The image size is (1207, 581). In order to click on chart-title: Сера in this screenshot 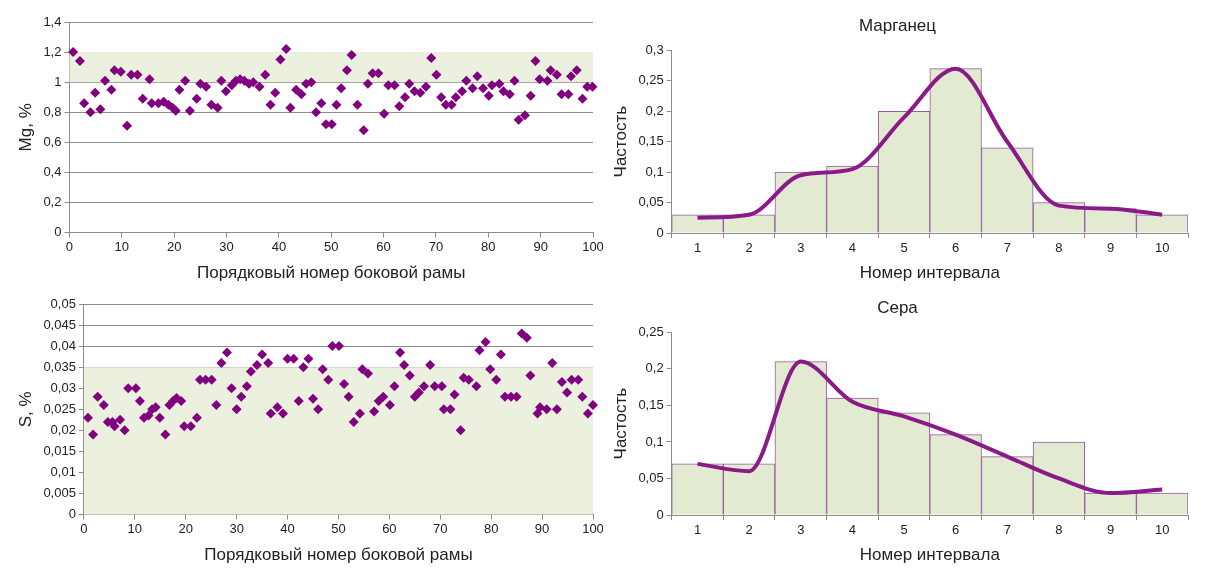, I will do `click(898, 307)`.